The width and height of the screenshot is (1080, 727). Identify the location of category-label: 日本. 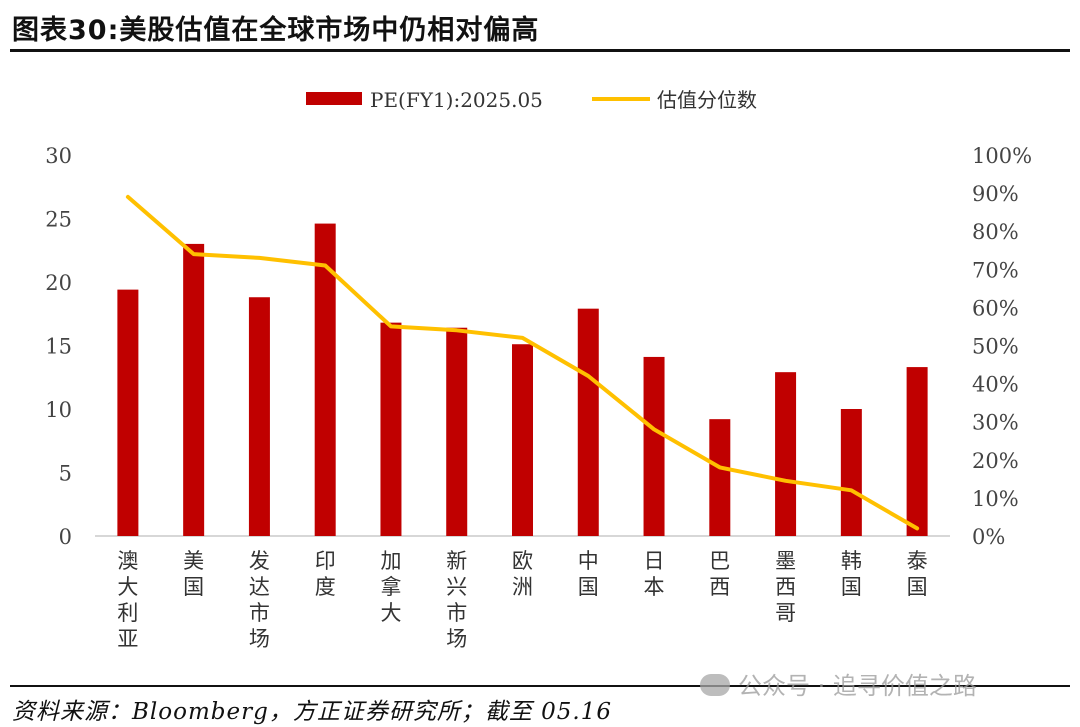
(654, 574).